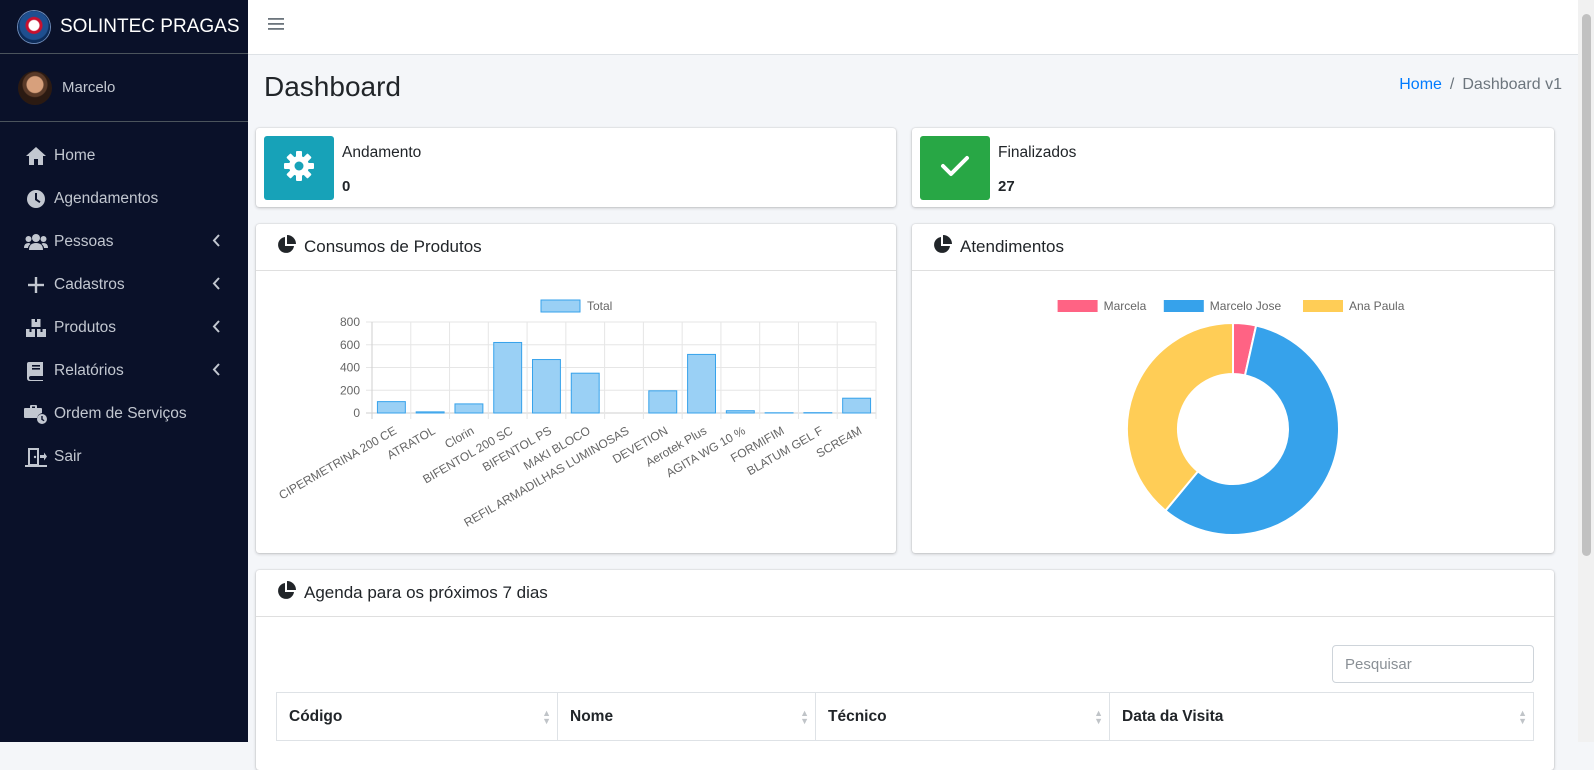 This screenshot has height=770, width=1594. Describe the element at coordinates (89, 285) in the screenshot. I see `sidebar-item-label: Cadastros` at that location.